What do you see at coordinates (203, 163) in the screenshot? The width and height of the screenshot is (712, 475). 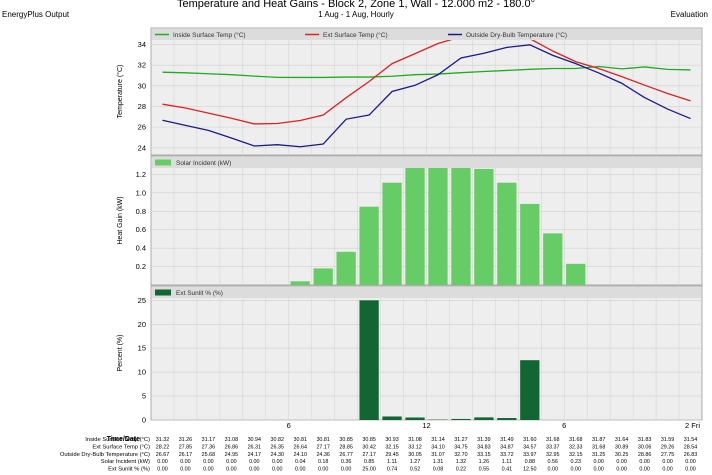 I see `legend-entry: Solar Incident (kW)` at bounding box center [203, 163].